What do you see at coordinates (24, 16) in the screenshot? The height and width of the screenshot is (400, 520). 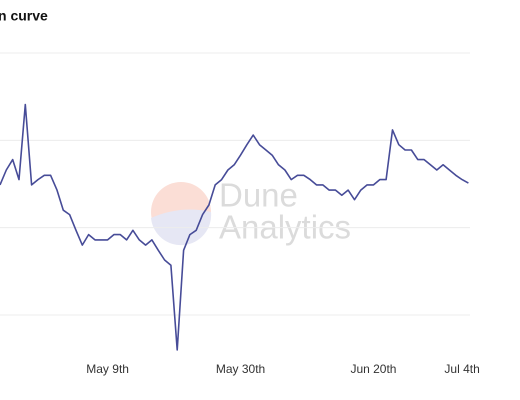 I see `chart-title: n curve` at bounding box center [24, 16].